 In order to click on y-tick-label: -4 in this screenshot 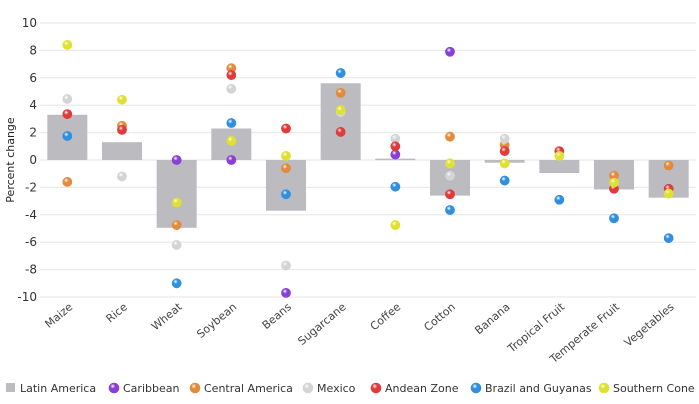, I will do `click(31, 215)`.